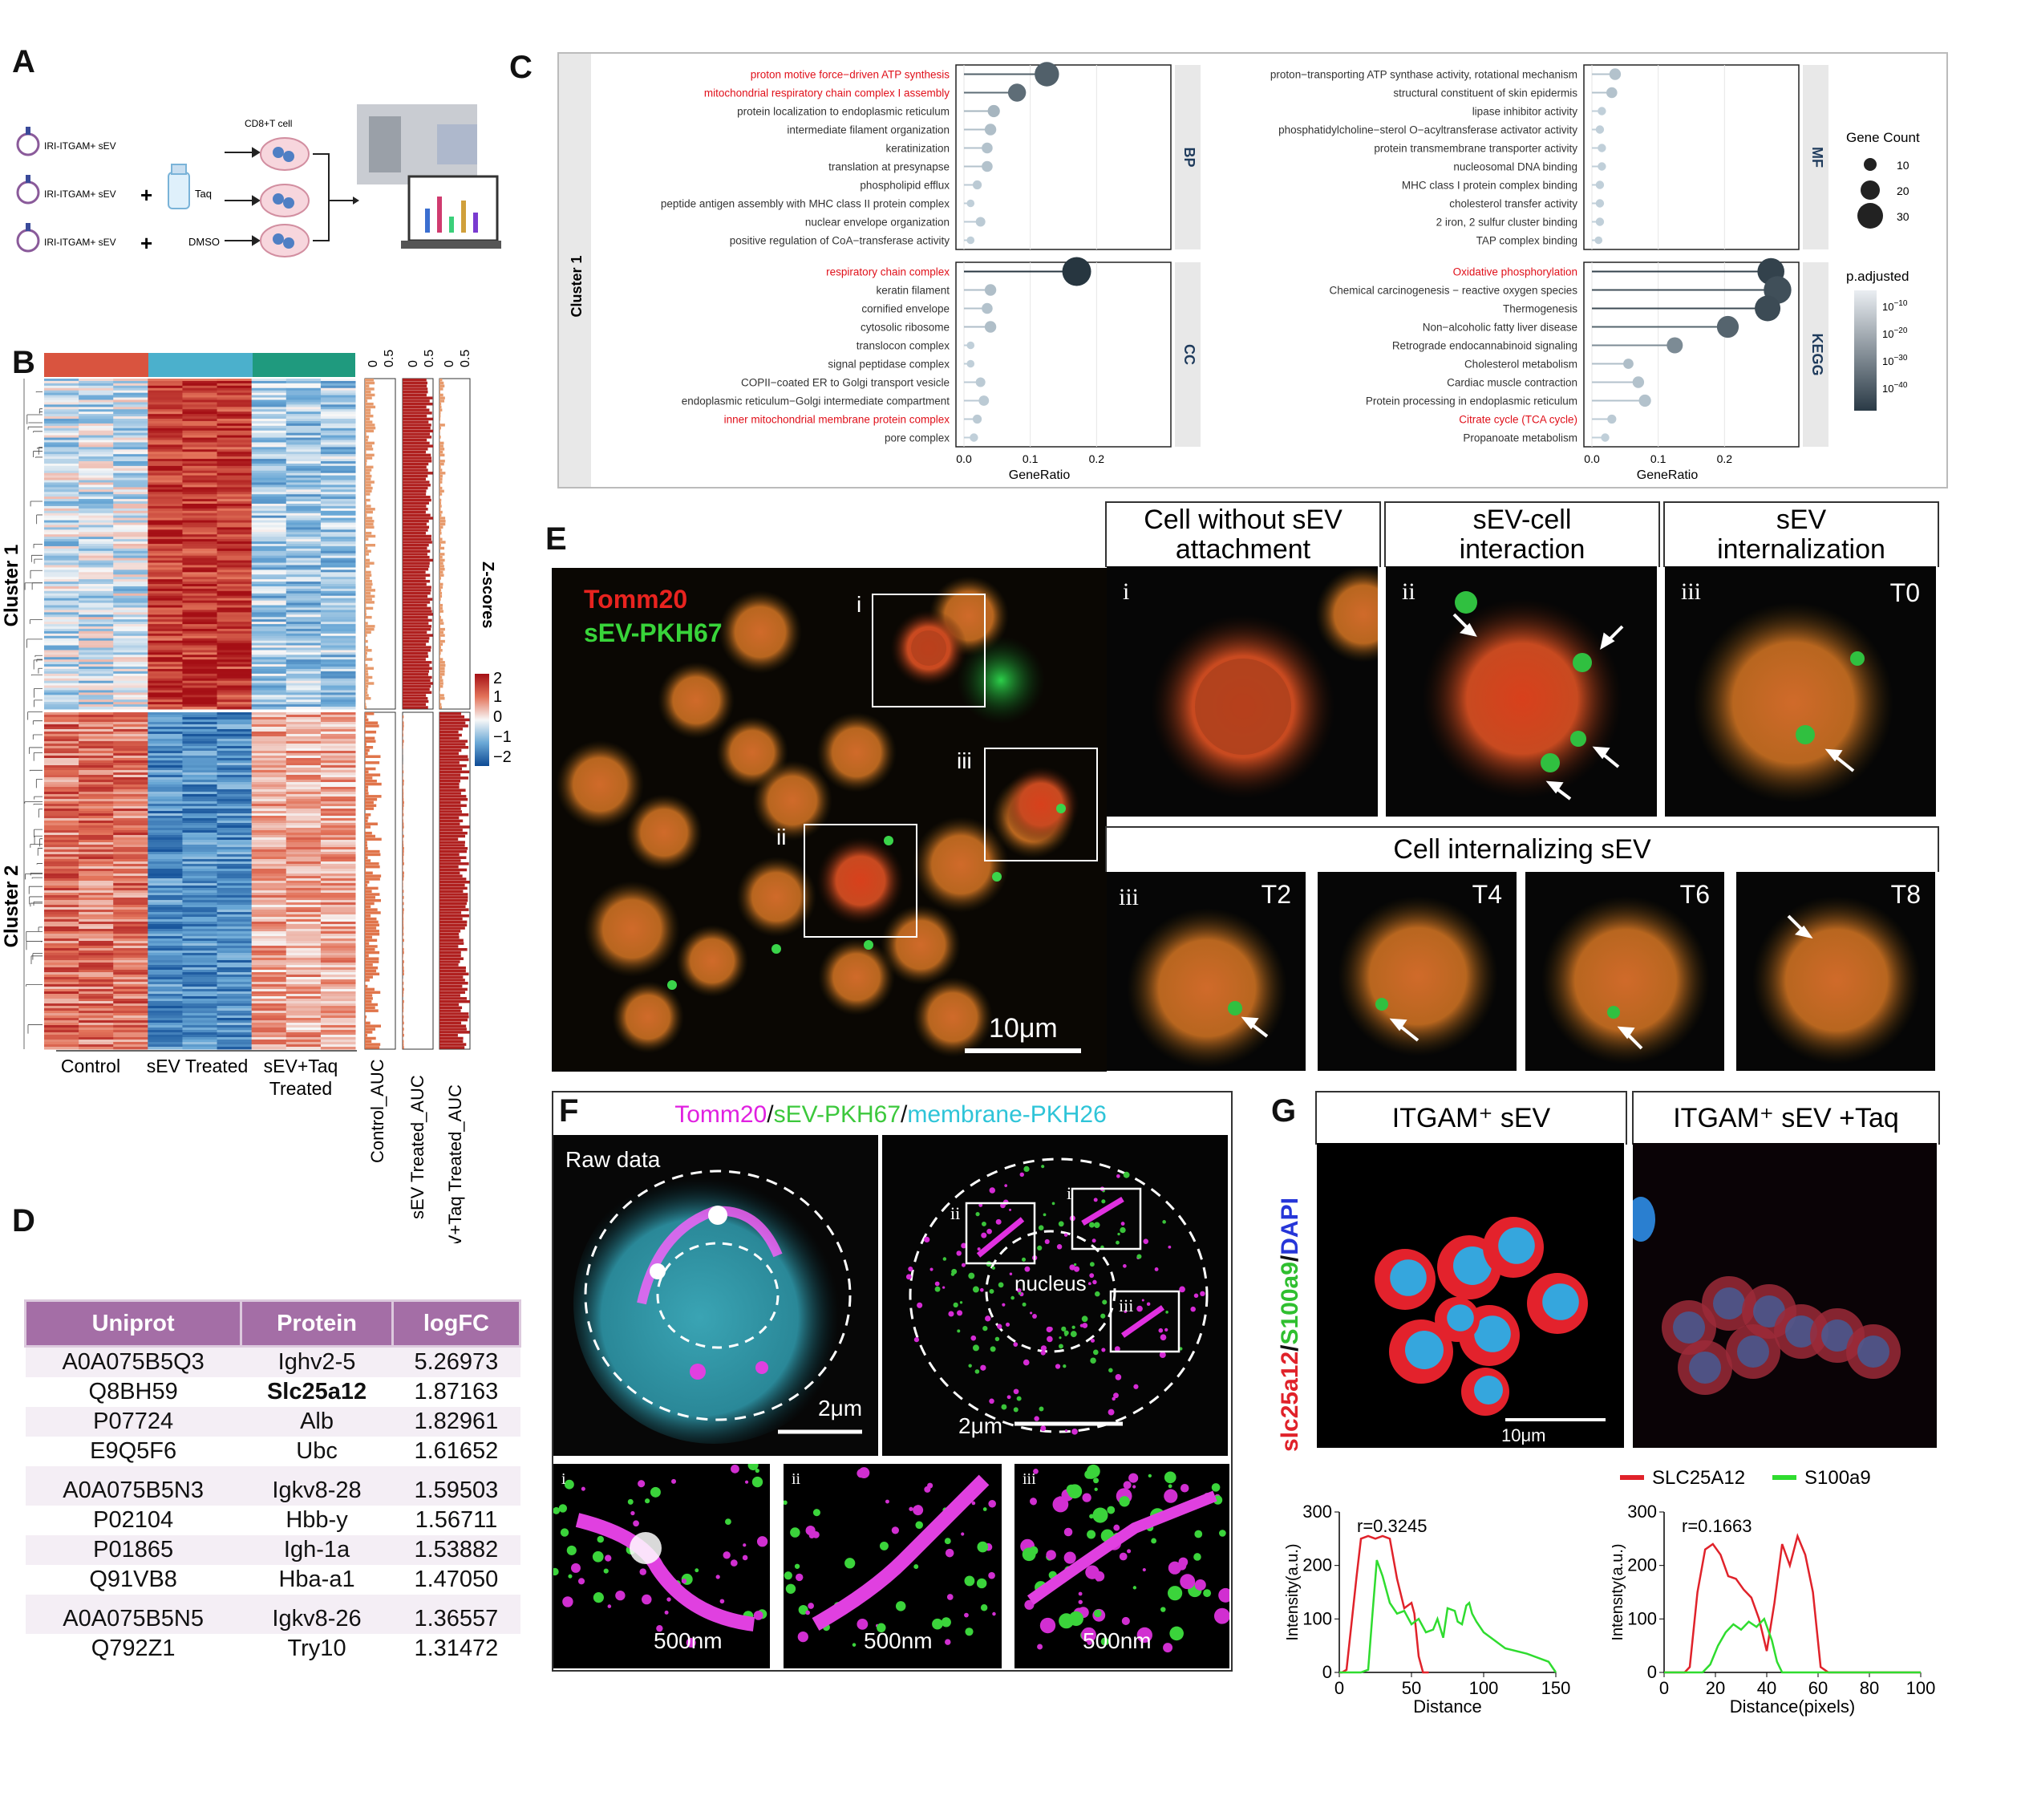 The image size is (2033, 1820). I want to click on table-cell: 1.82961, so click(456, 1422).